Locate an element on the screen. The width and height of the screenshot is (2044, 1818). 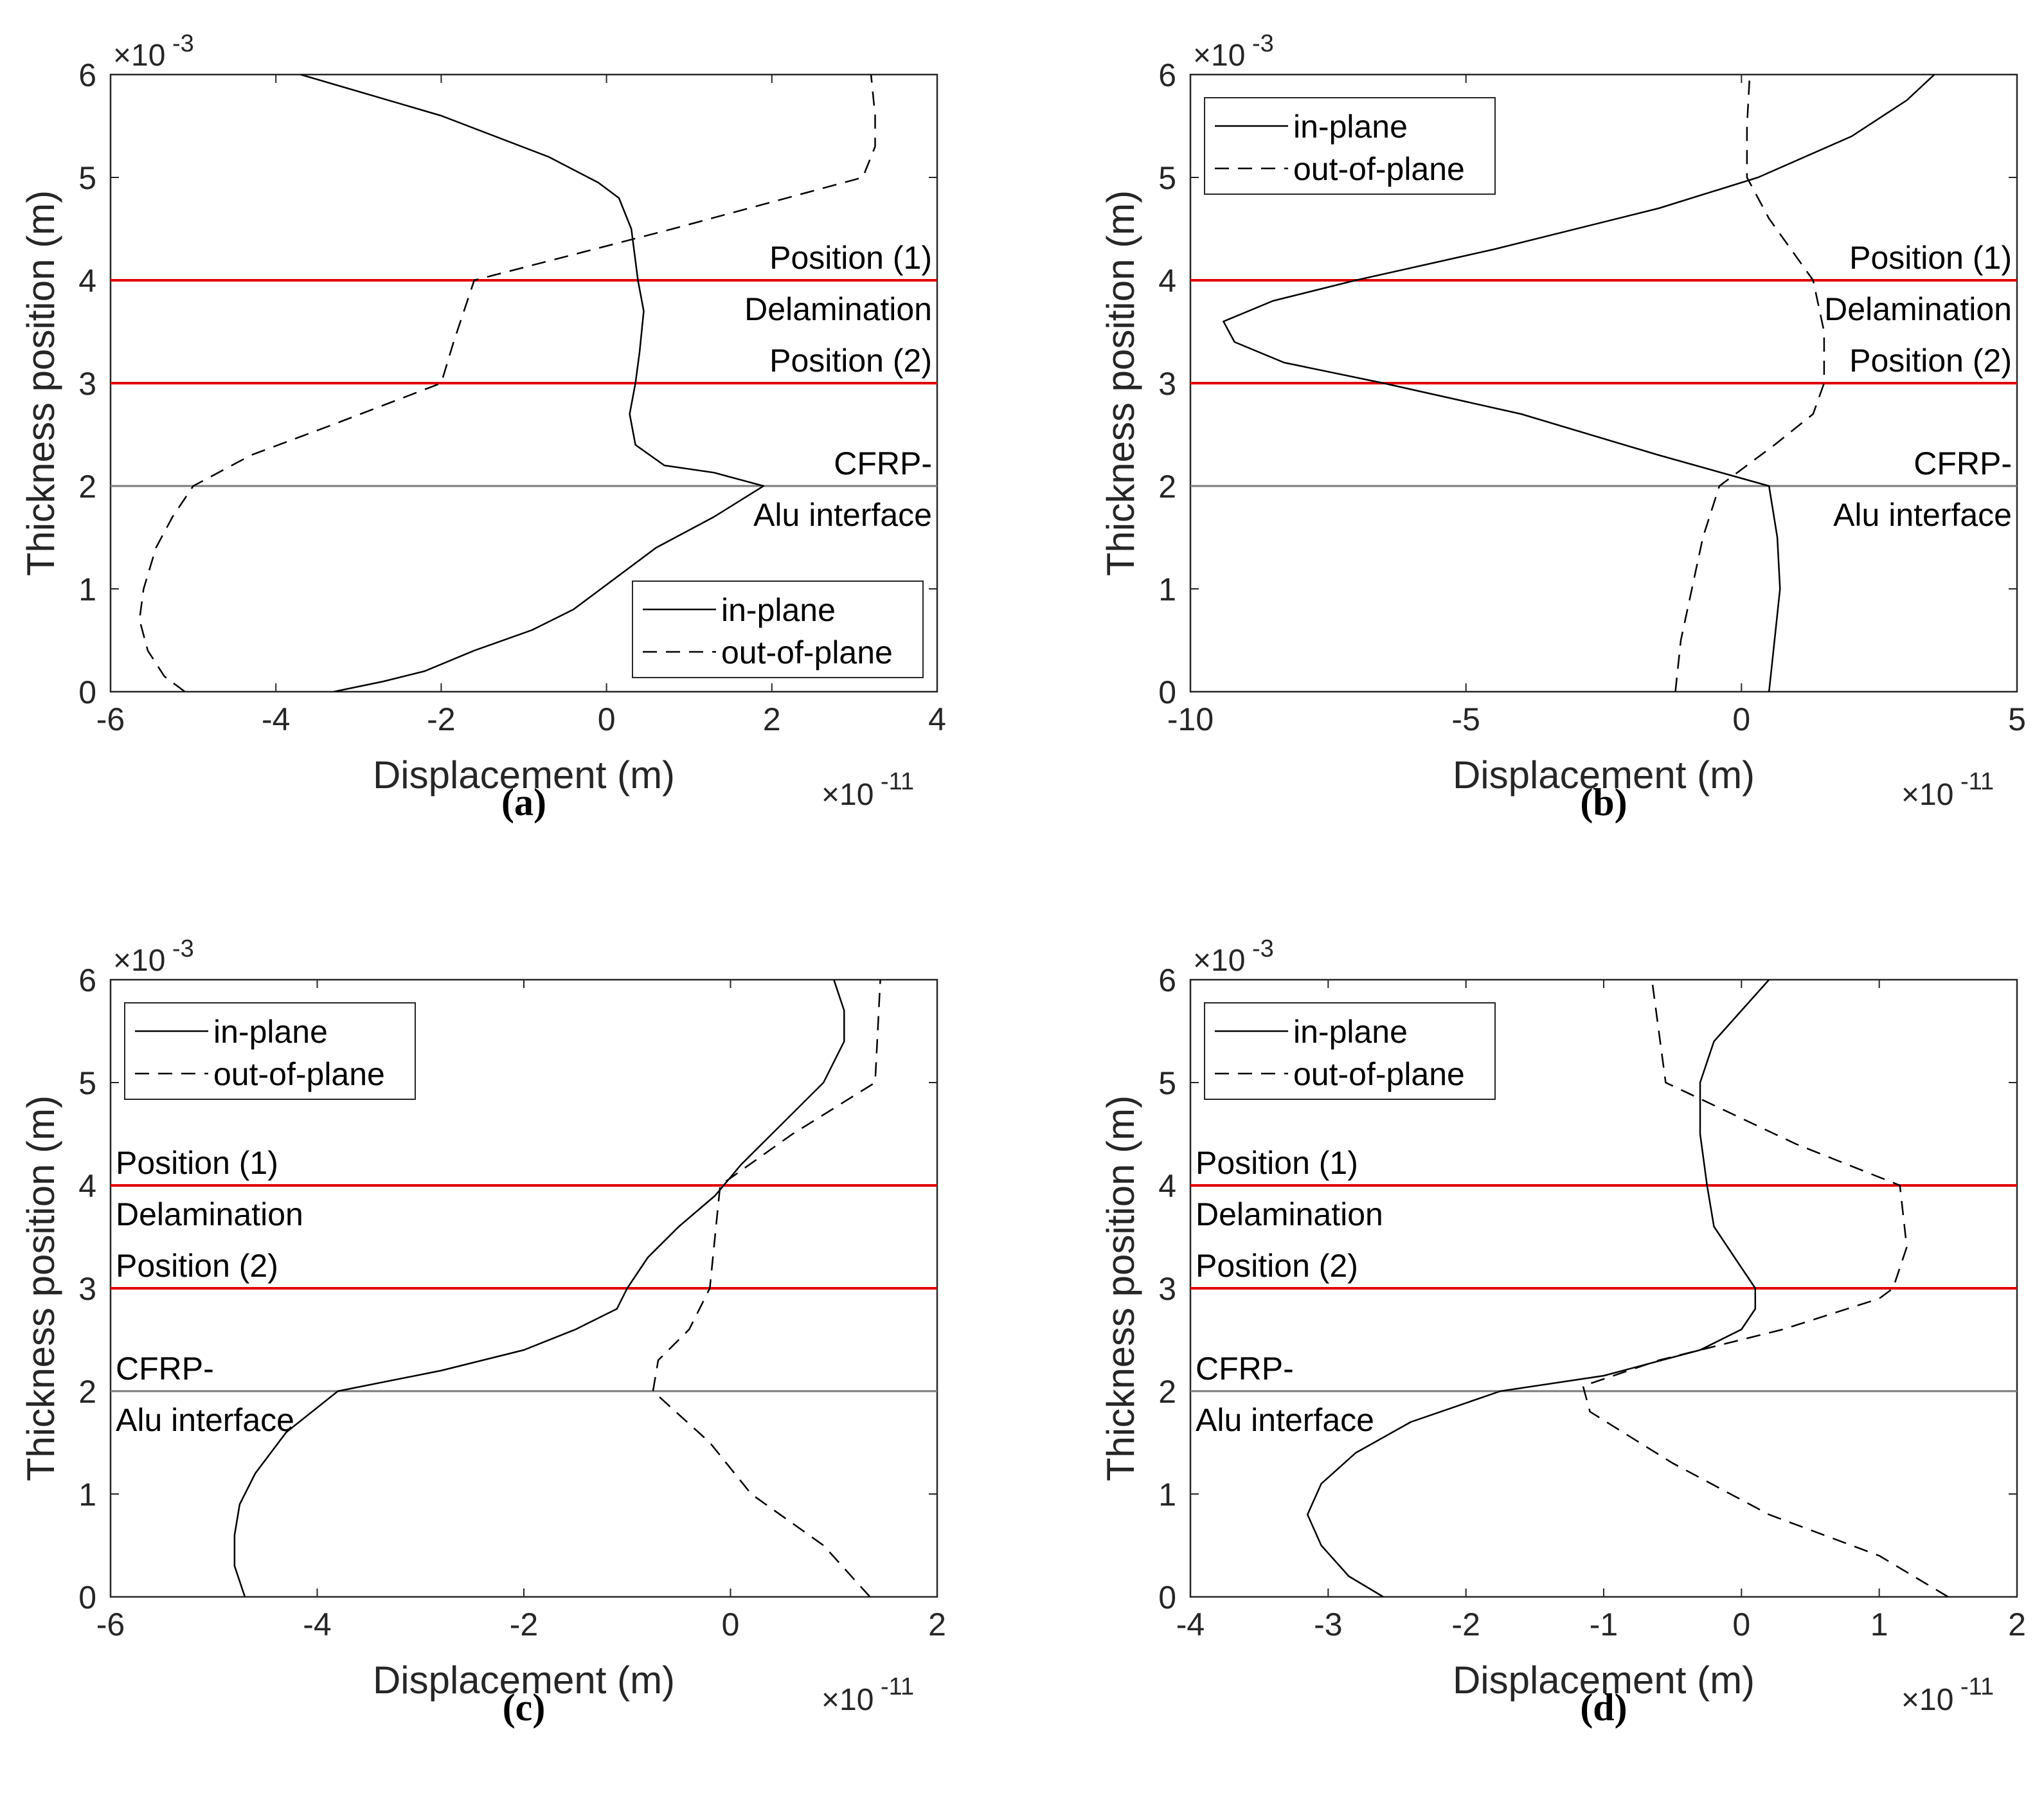
x-tick-label: 4 is located at coordinates (937, 719).